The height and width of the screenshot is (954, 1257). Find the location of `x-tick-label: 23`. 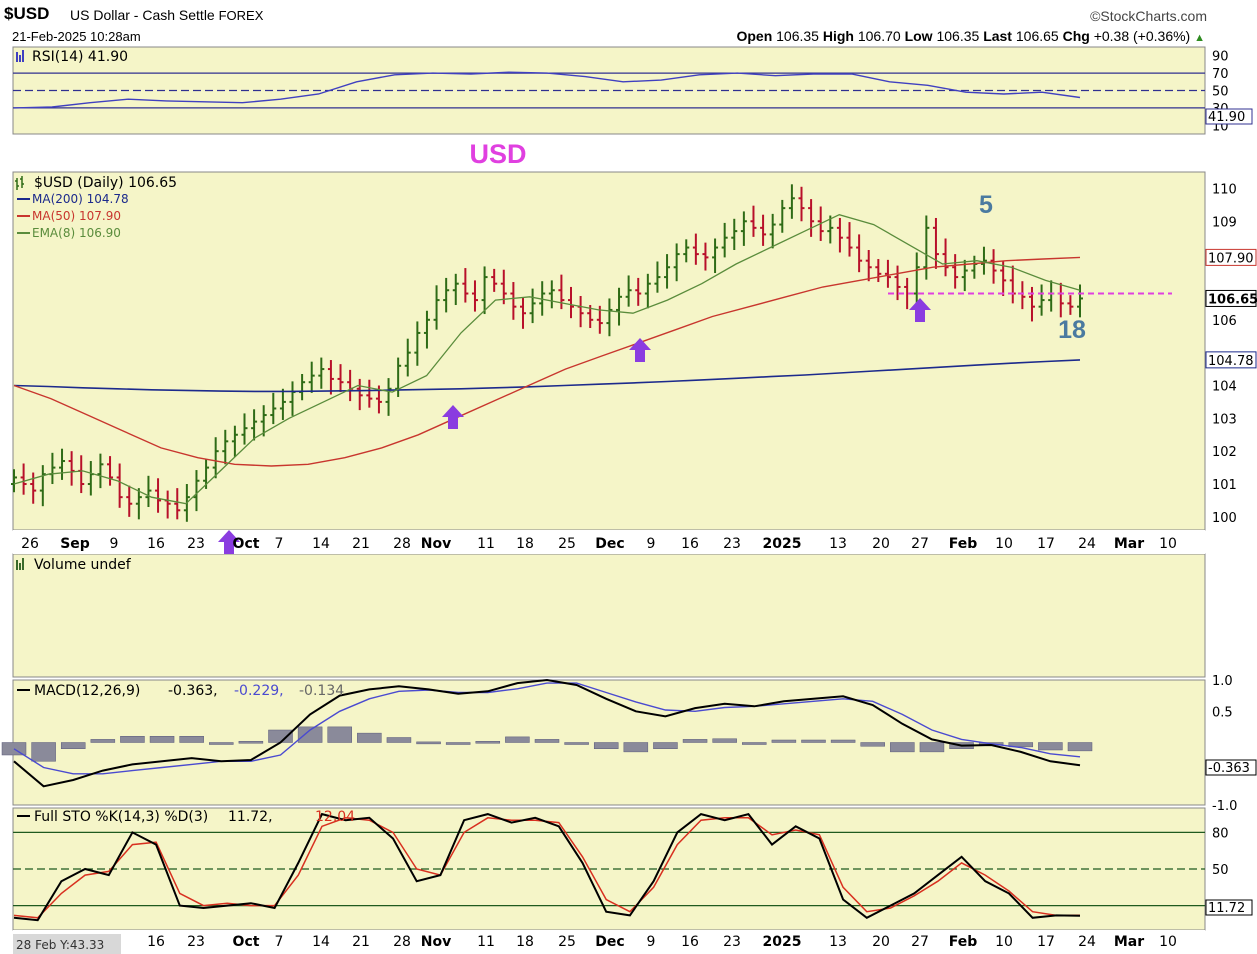

x-tick-label: 23 is located at coordinates (196, 544).